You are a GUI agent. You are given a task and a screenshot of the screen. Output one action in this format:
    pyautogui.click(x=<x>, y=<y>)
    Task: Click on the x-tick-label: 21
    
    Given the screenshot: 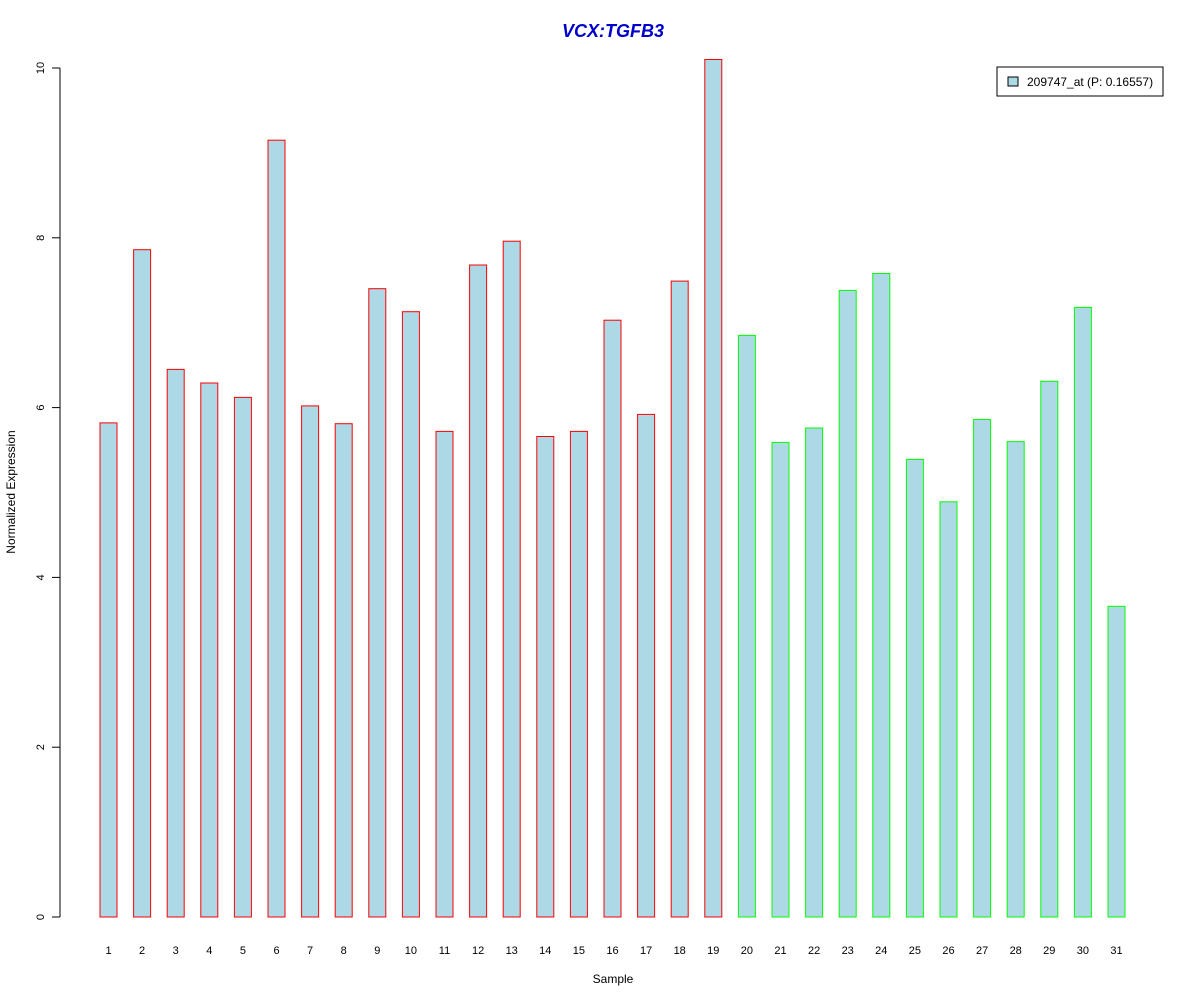 What is the action you would take?
    pyautogui.click(x=780, y=951)
    